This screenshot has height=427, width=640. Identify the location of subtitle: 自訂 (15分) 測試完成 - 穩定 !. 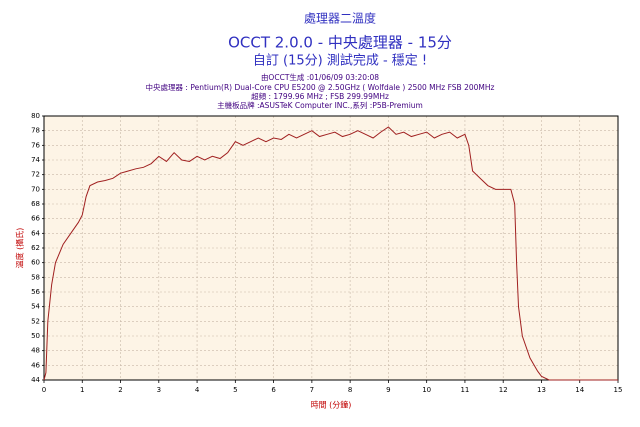
(340, 61).